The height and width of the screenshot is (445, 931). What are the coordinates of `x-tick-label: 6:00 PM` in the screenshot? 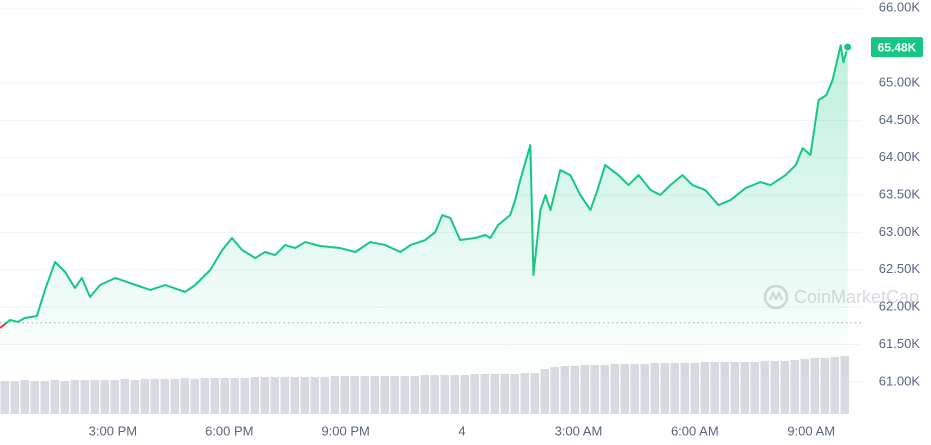 It's located at (229, 430).